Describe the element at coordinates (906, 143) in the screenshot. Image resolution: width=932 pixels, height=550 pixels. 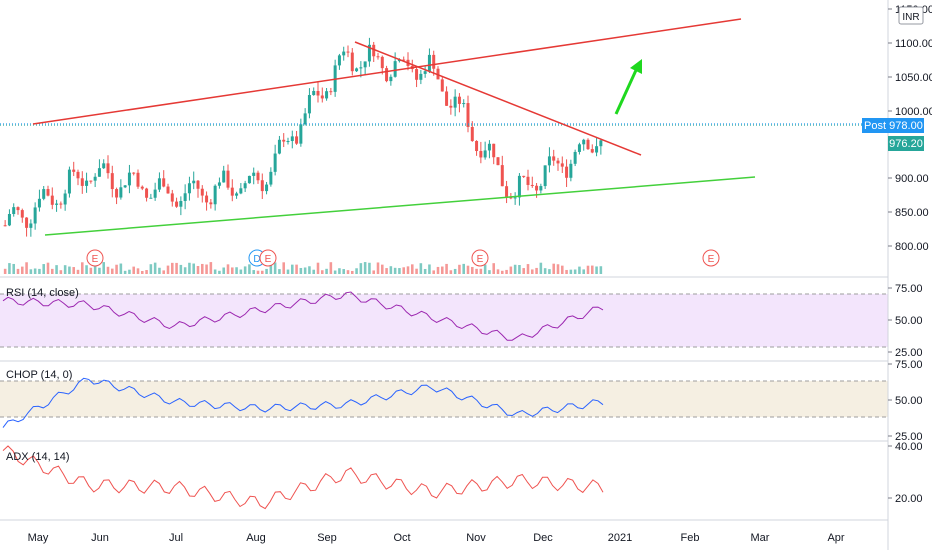
I see `last-price-tag: 976.20` at that location.